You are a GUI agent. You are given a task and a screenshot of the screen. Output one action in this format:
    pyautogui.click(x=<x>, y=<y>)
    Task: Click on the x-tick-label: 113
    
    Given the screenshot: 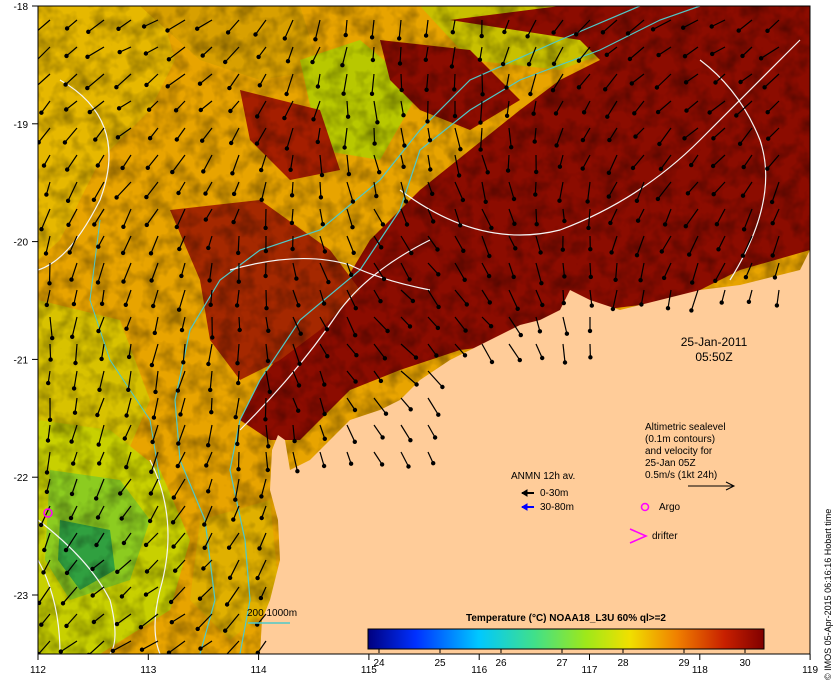 What is the action you would take?
    pyautogui.click(x=148, y=670)
    